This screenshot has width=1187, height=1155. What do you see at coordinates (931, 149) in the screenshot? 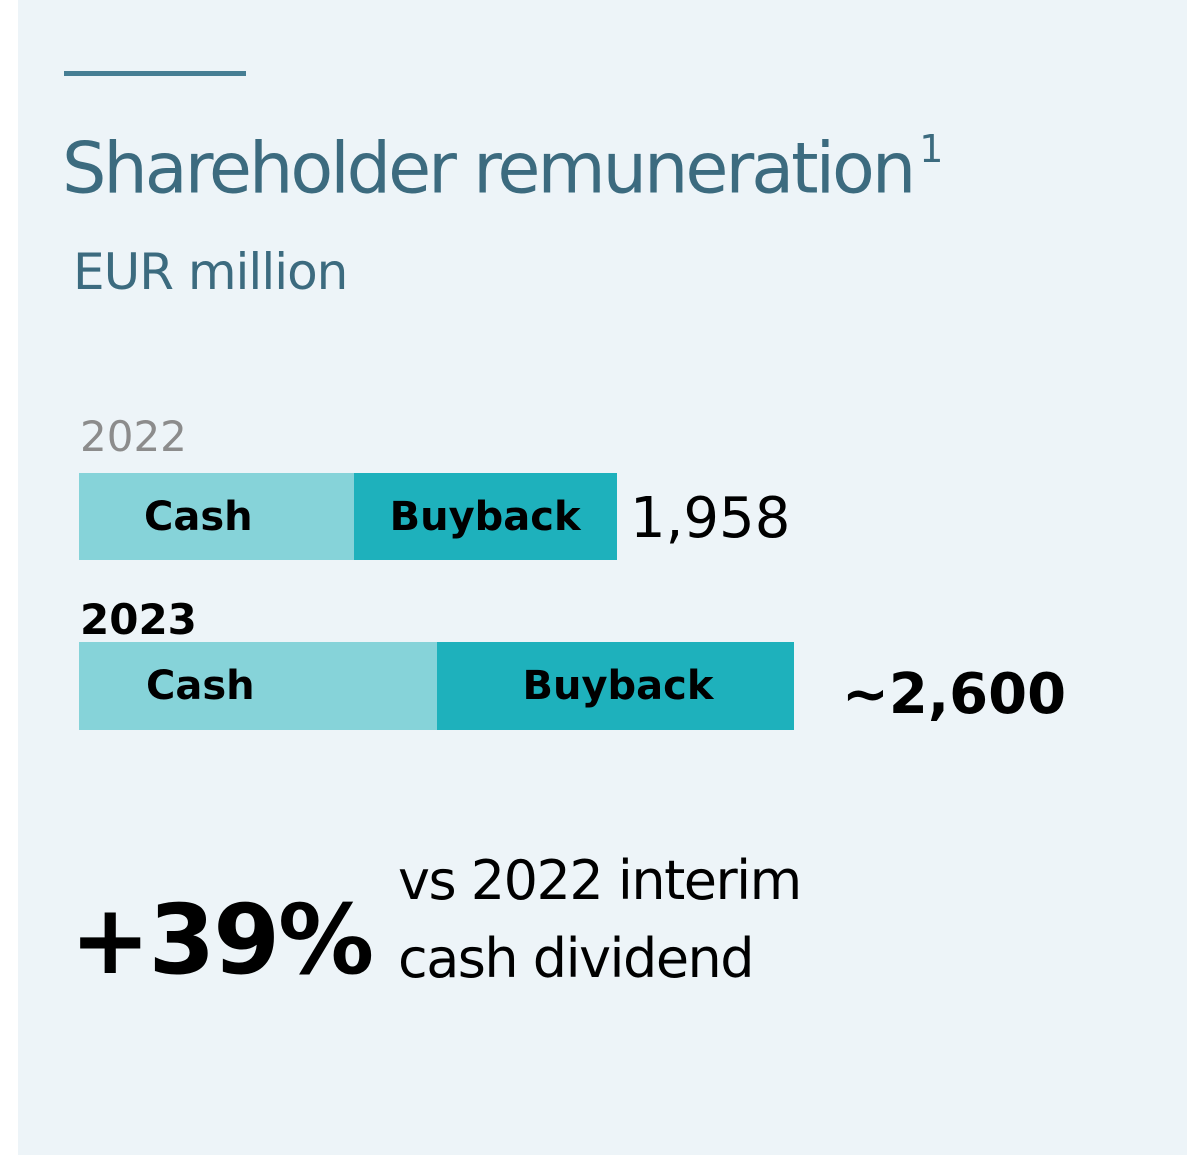
I see `title-footnote-marker: 1` at bounding box center [931, 149].